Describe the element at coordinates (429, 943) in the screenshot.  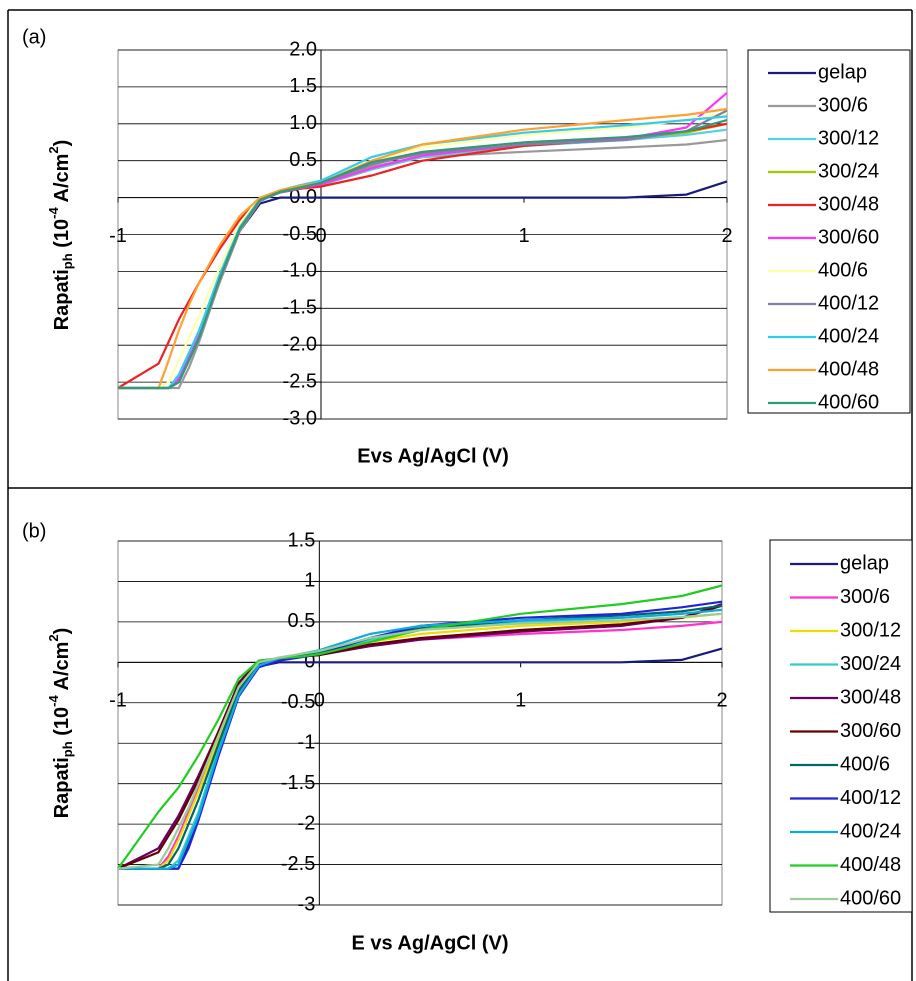
I see `x-axis-title: E vs Ag/AgCl (V)` at that location.